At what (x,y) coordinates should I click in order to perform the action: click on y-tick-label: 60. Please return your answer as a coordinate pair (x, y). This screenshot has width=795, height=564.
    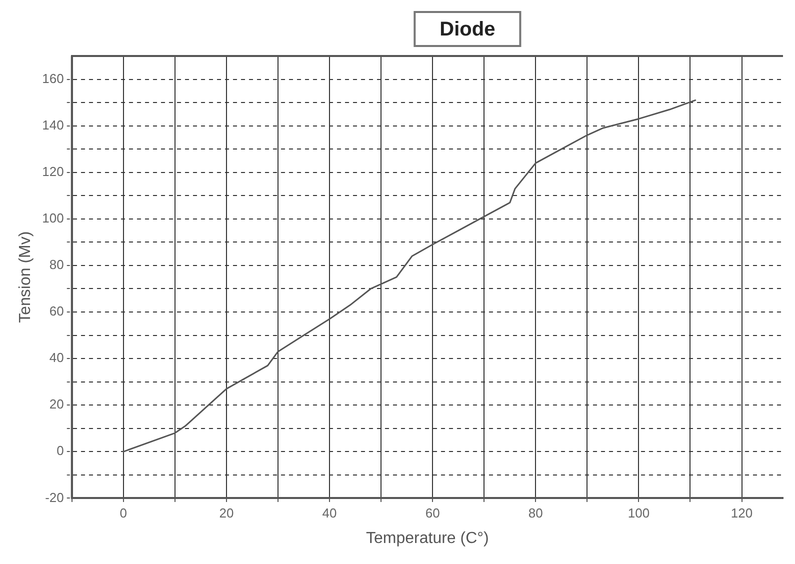
    Looking at the image, I should click on (56, 311).